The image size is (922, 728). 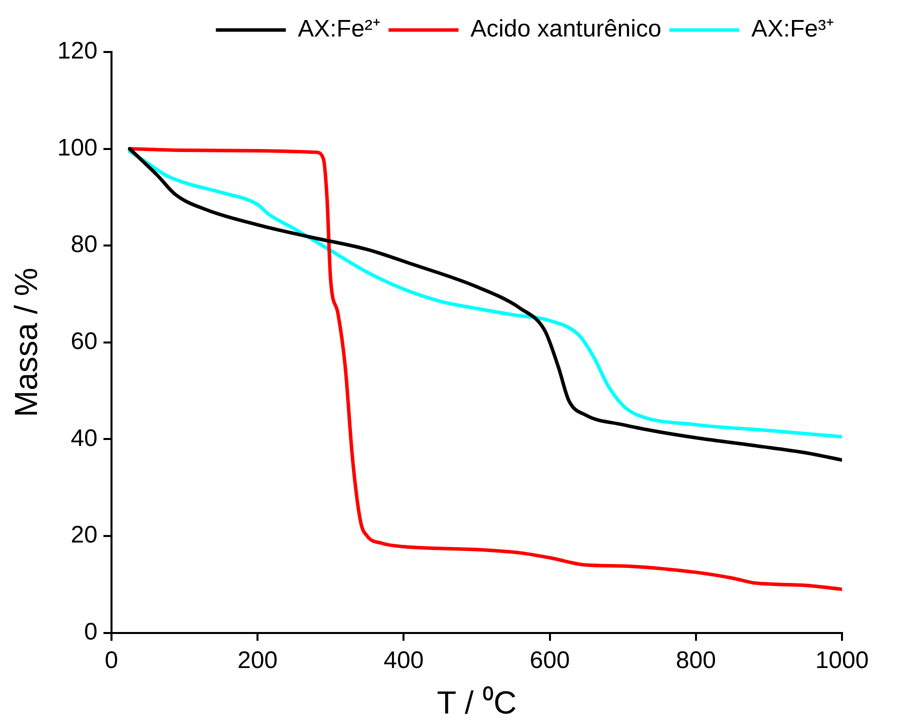 What do you see at coordinates (77, 148) in the screenshot?
I see `y-tick-label: 100` at bounding box center [77, 148].